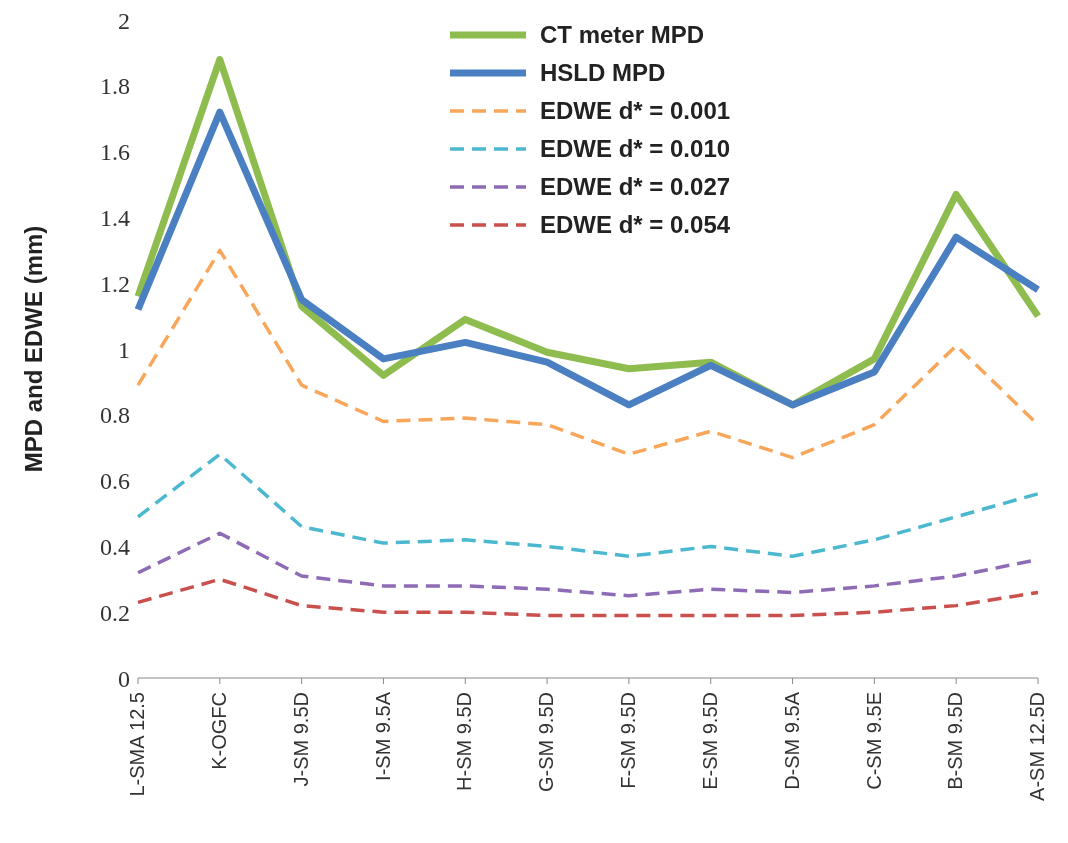 This screenshot has width=1068, height=843. What do you see at coordinates (115, 86) in the screenshot?
I see `y-tick-label: 1.8` at bounding box center [115, 86].